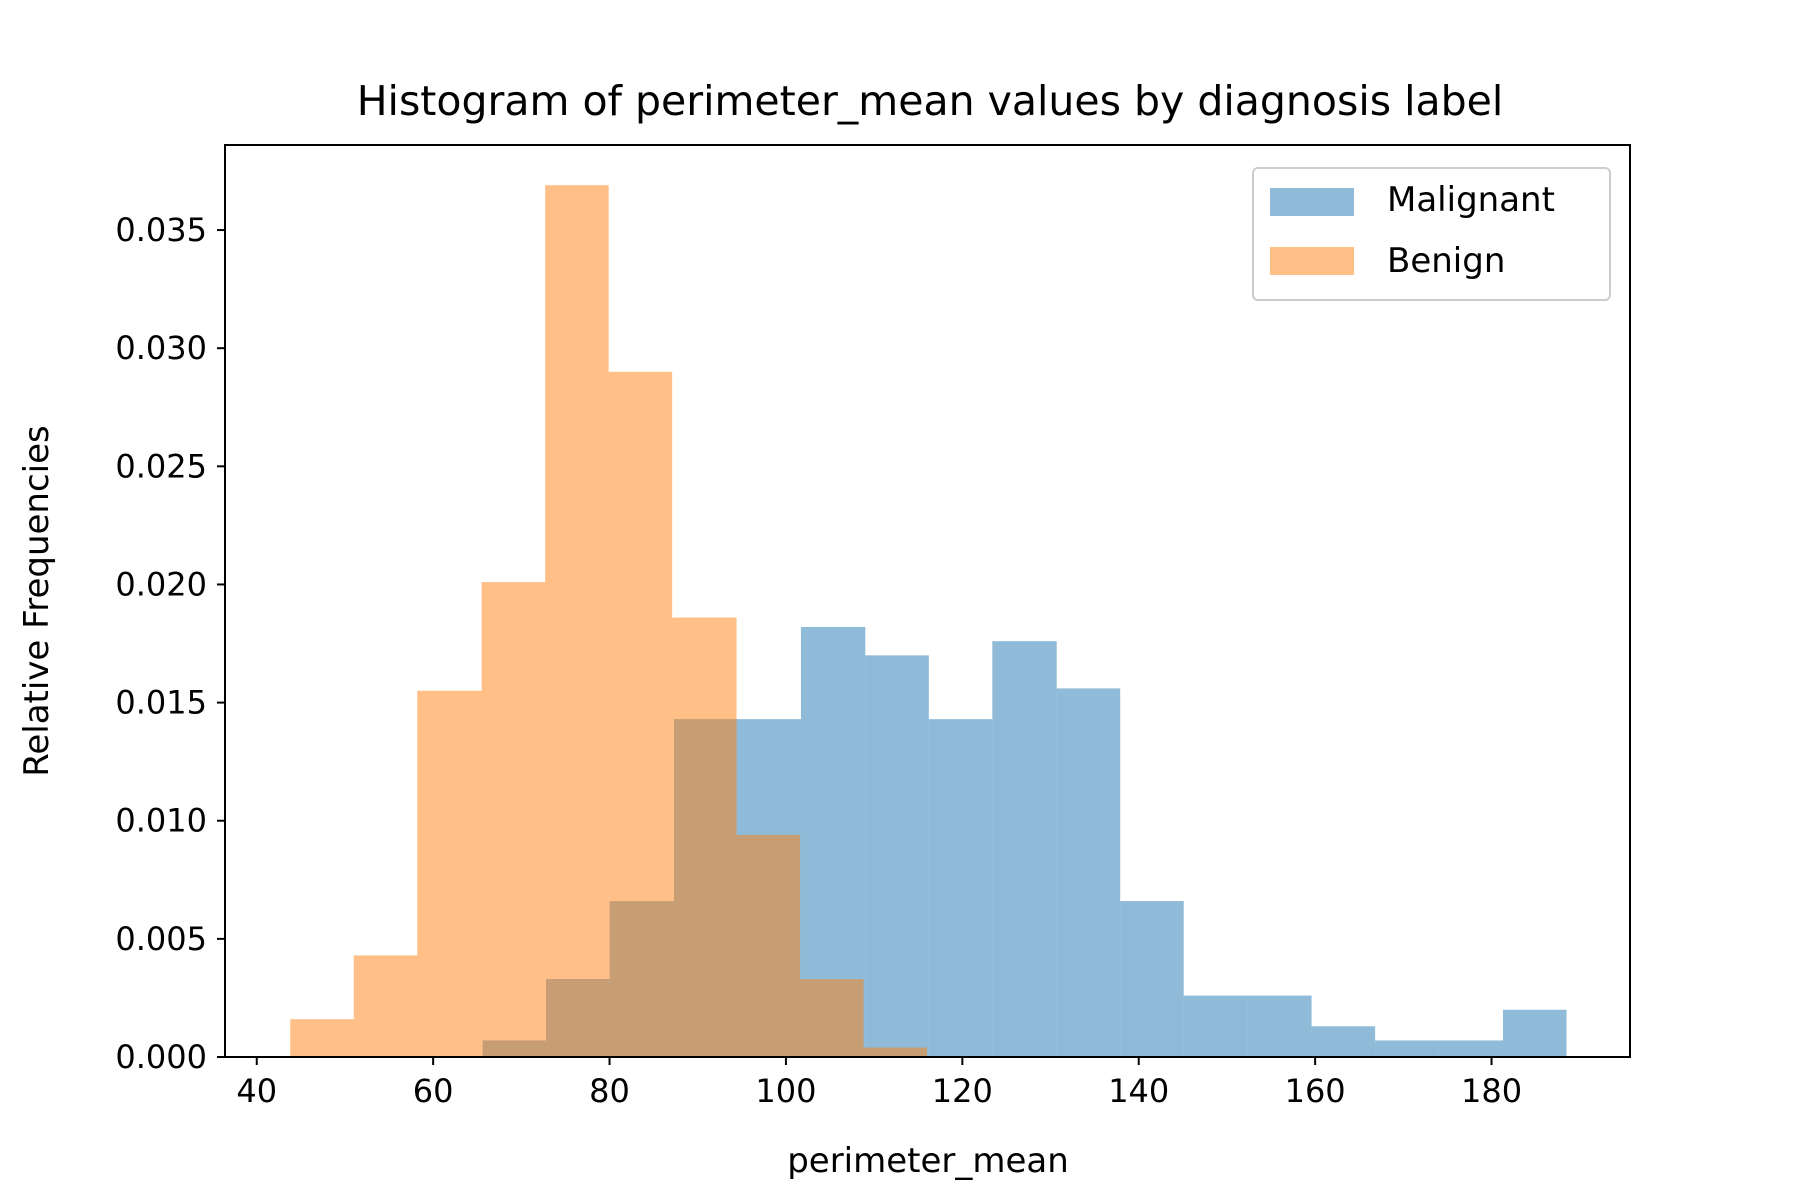 This screenshot has height=1200, width=1800. Describe the element at coordinates (928, 1161) in the screenshot. I see `x-axis-label: perimeter_mean` at that location.